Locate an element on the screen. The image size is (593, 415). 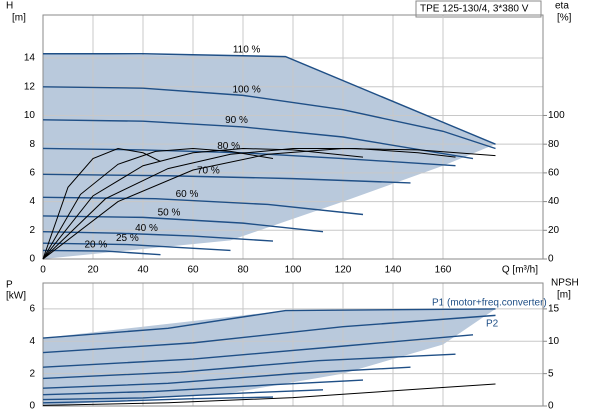
annotation: P2 is located at coordinates (492, 324).